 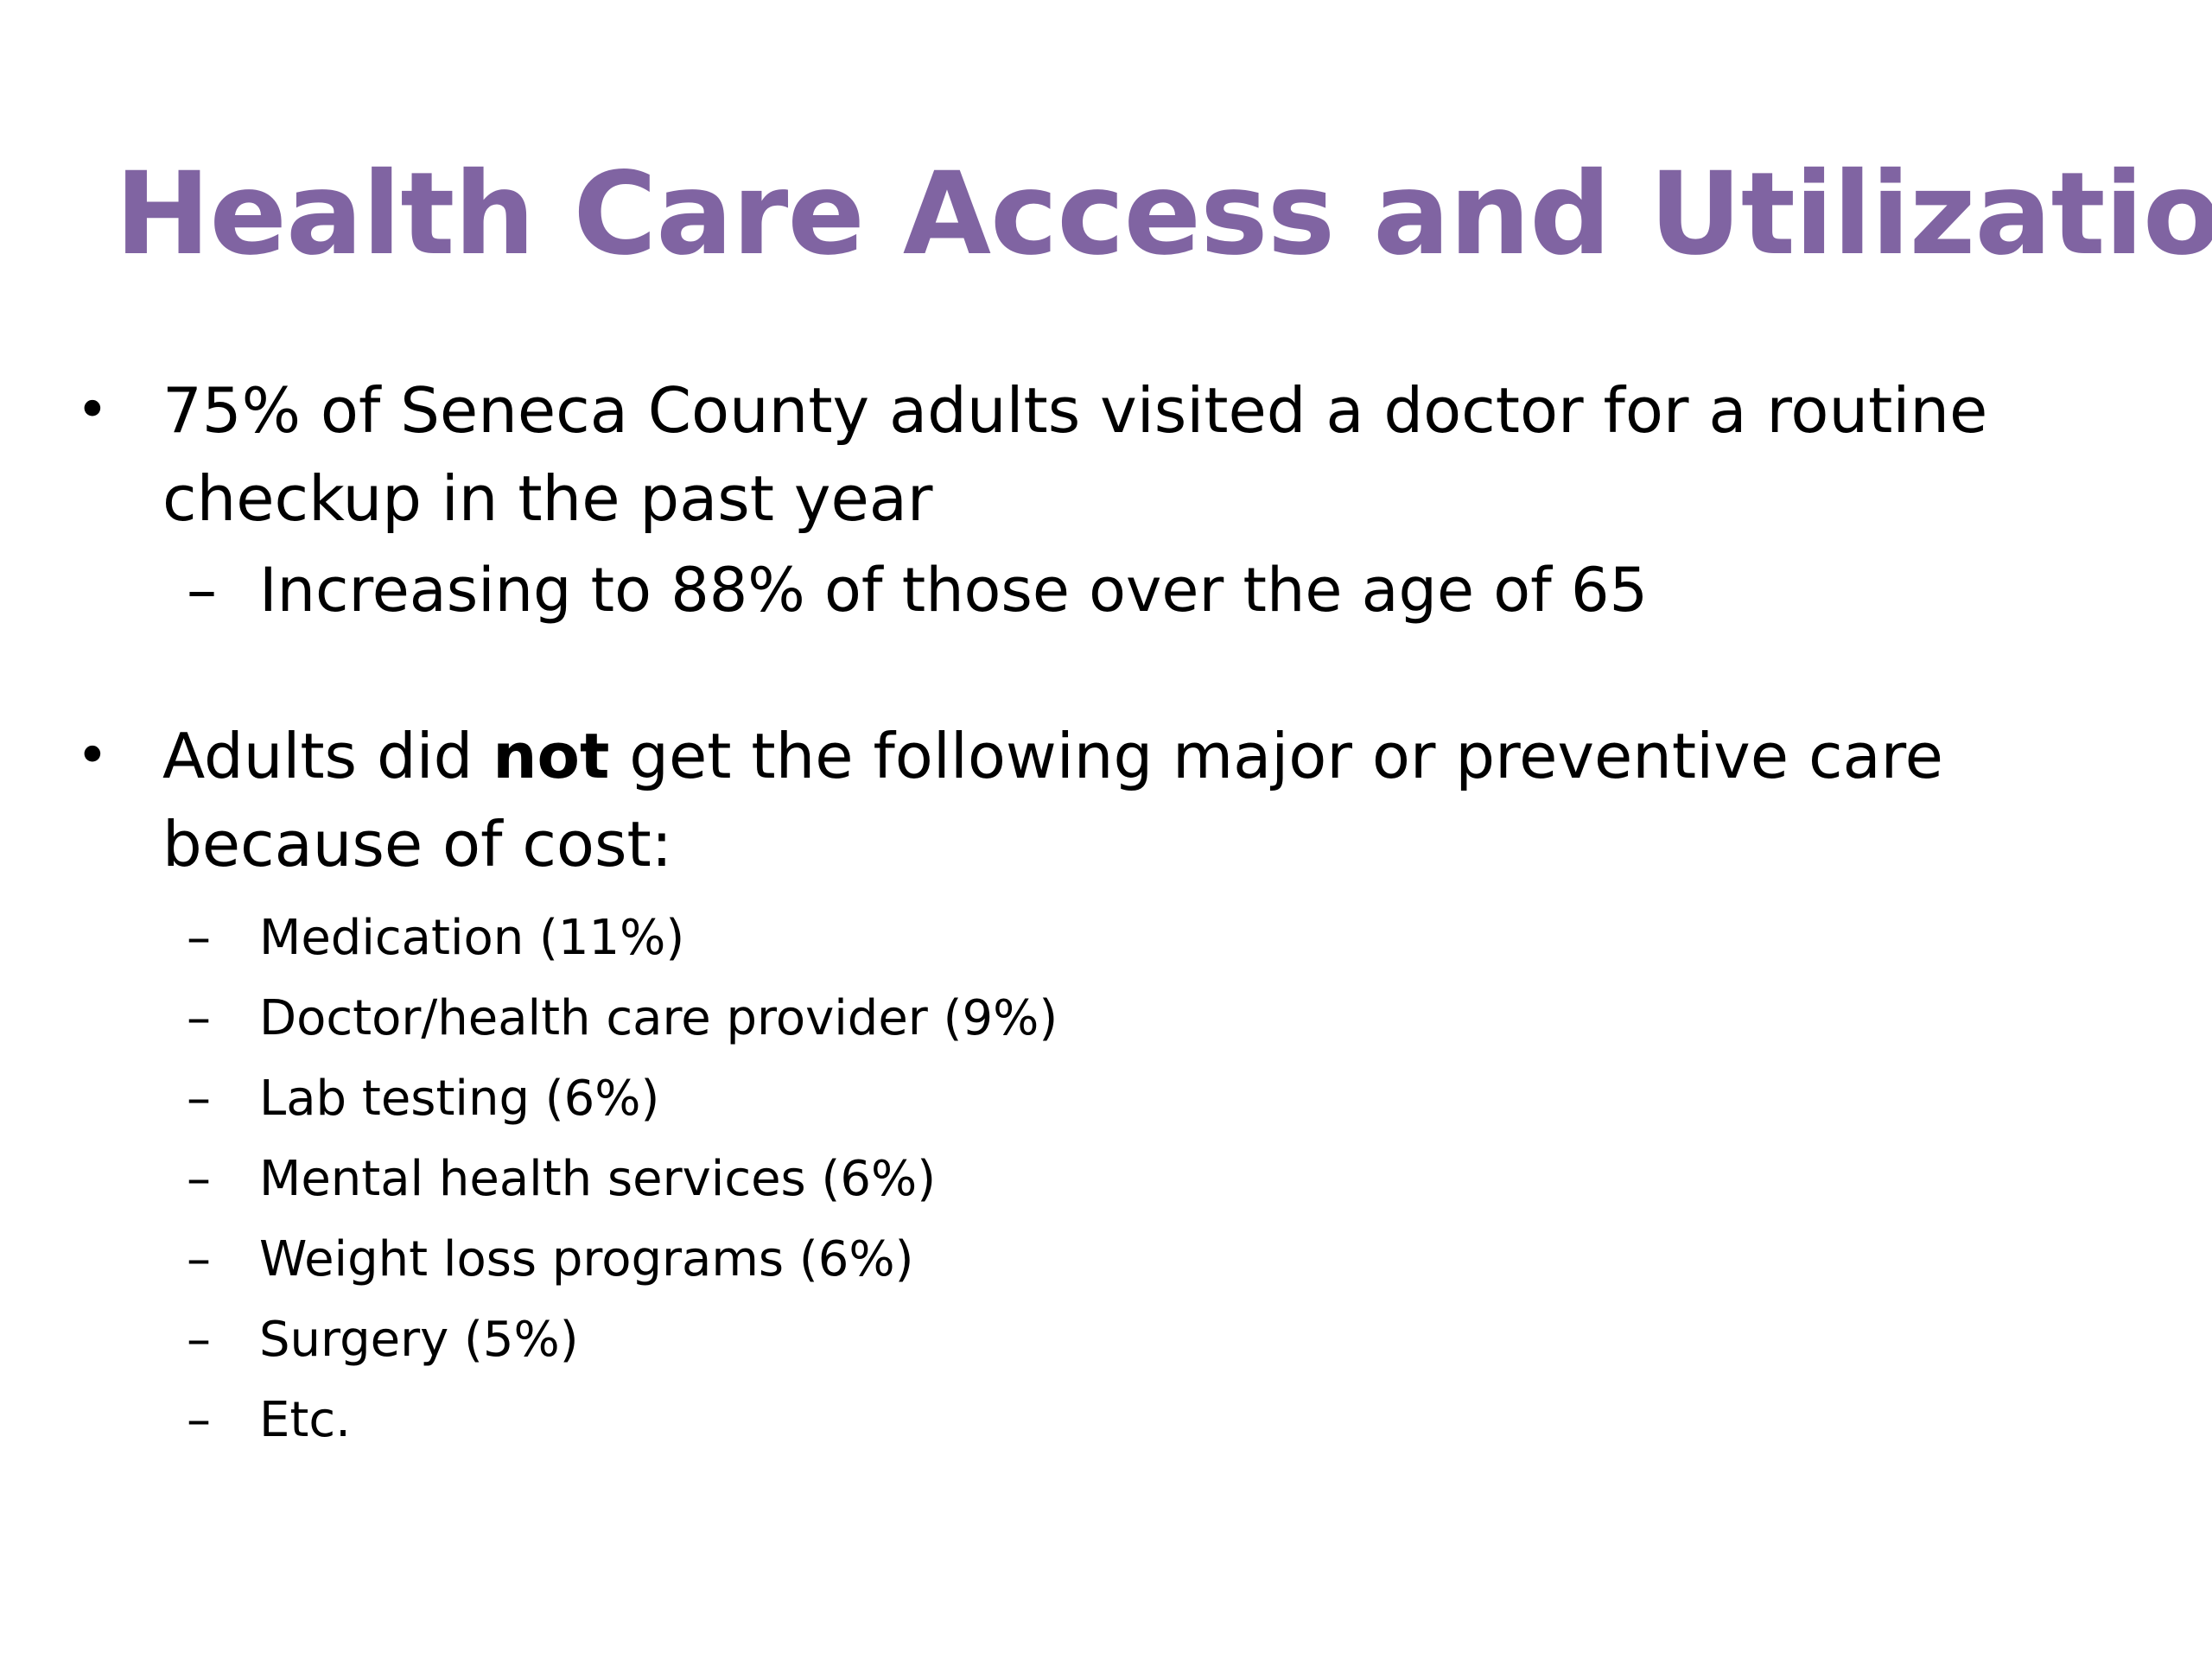 I want to click on sub-bullet-text: Lab testing (6%), so click(x=459, y=1099).